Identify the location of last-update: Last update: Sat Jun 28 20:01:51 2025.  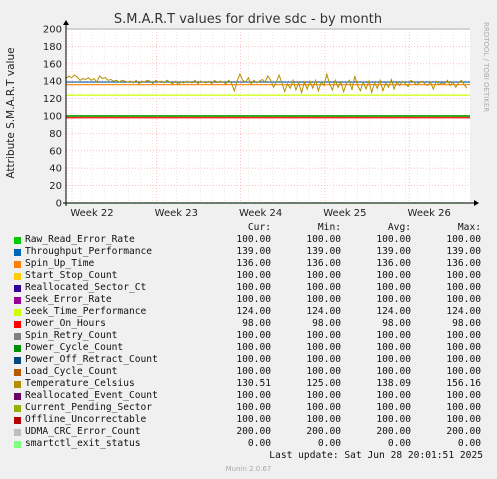
(376, 455).